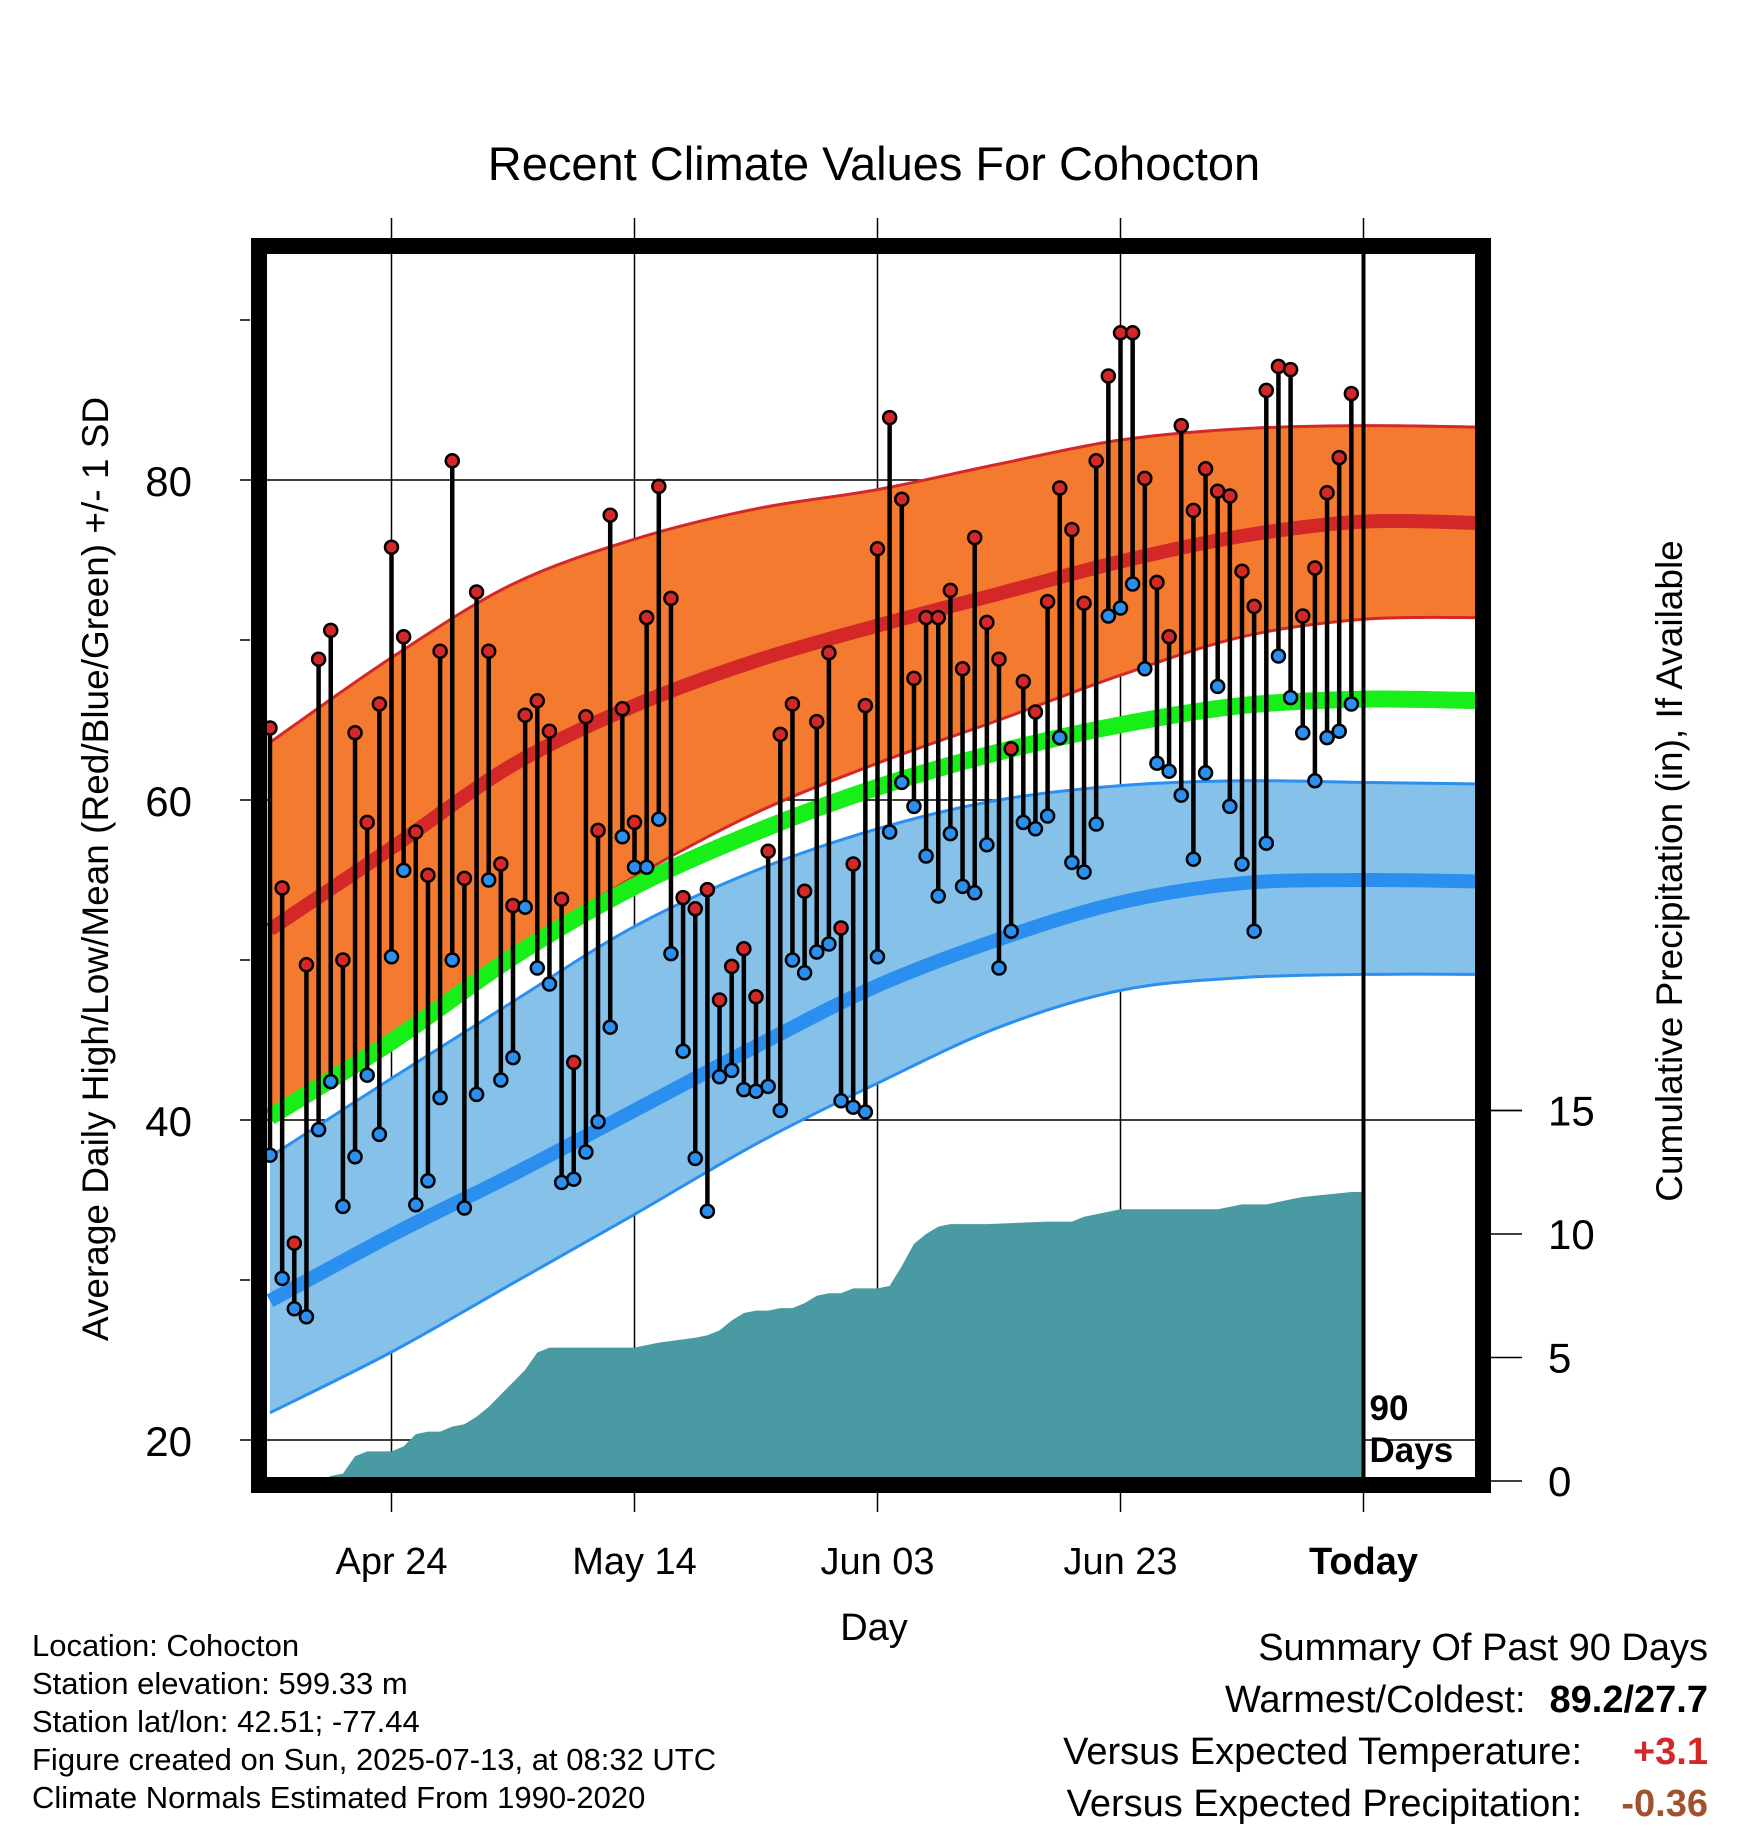 This screenshot has width=1748, height=1830. What do you see at coordinates (1483, 1648) in the screenshot?
I see `summary-title: Summary Of Past 90 Days` at bounding box center [1483, 1648].